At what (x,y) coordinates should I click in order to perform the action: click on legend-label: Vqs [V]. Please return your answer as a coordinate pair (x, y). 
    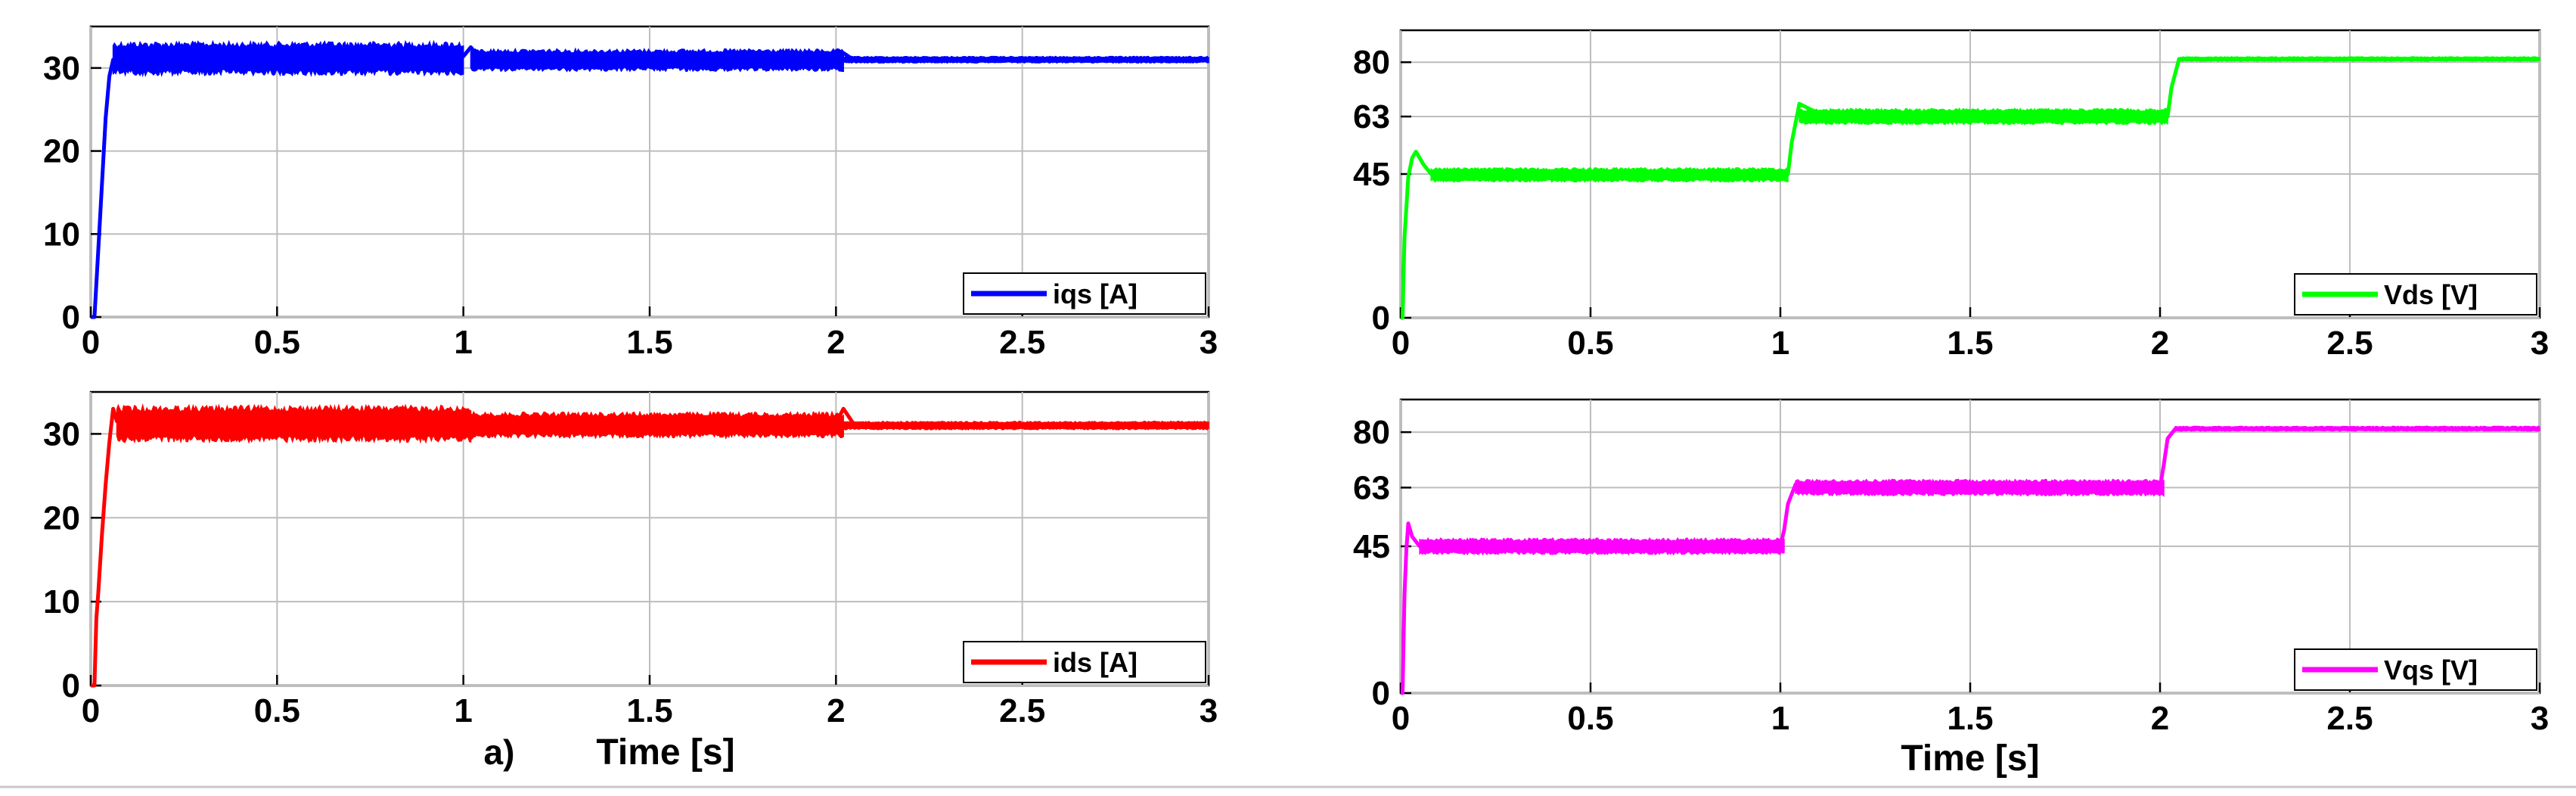
    Looking at the image, I should click on (2431, 670).